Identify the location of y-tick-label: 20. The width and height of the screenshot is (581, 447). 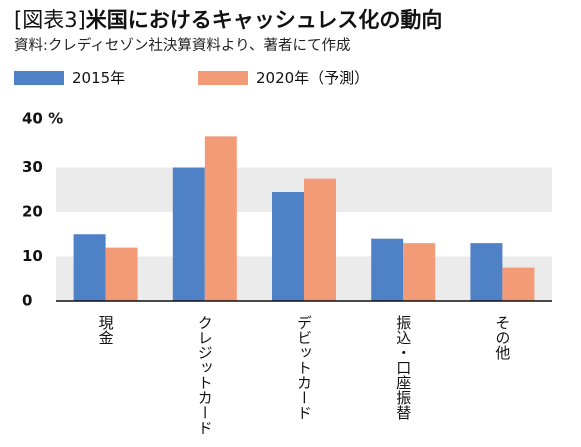
(32, 212).